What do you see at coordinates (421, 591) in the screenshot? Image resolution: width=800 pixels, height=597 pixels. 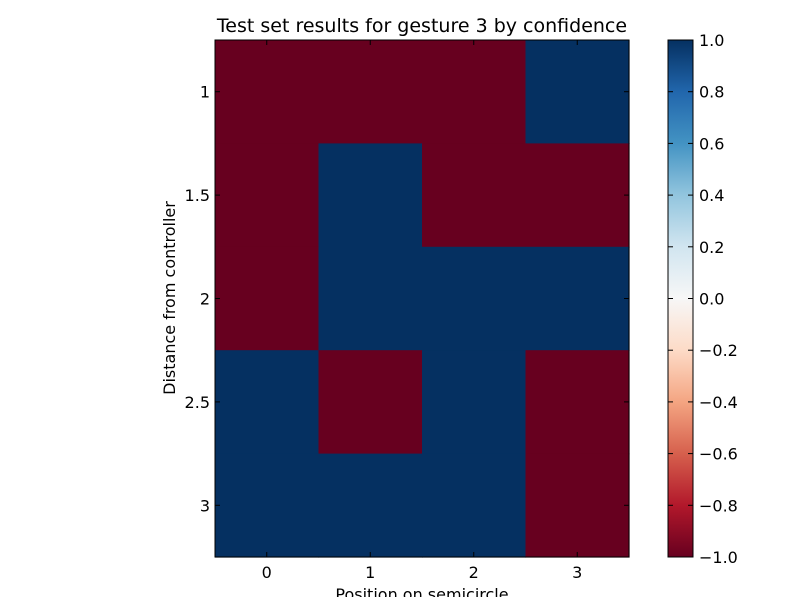 I see `x-axis-label: Position on semicircle` at bounding box center [421, 591].